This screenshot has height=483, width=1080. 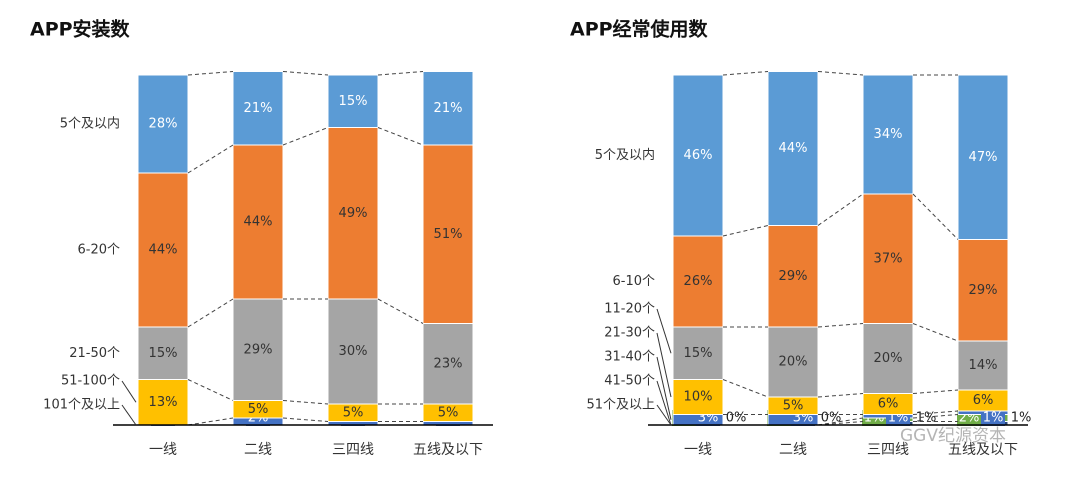 I want to click on data-label: 28%, so click(x=163, y=124).